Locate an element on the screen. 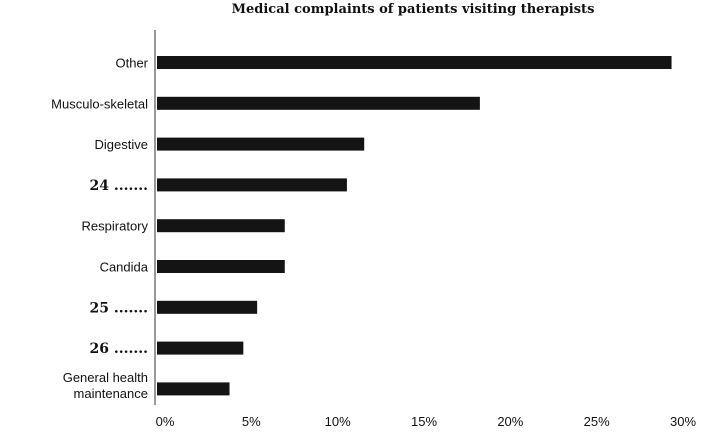  category-label-general-health-maintenance: General health maintenance is located at coordinates (105, 385).